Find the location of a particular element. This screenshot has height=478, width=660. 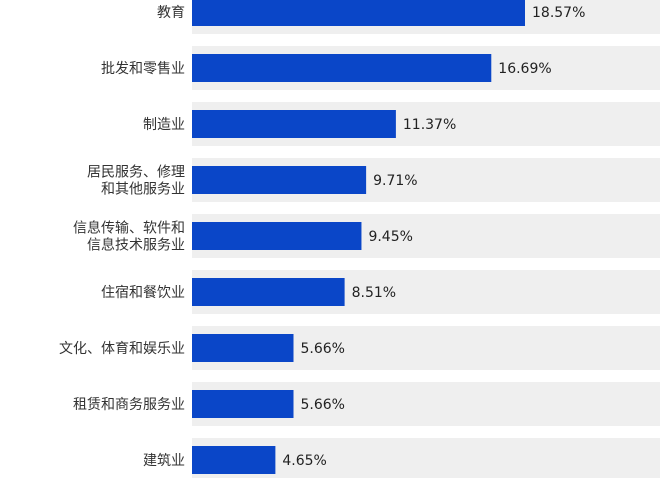

category-label: 文化、体育和娱乐业 is located at coordinates (122, 349).